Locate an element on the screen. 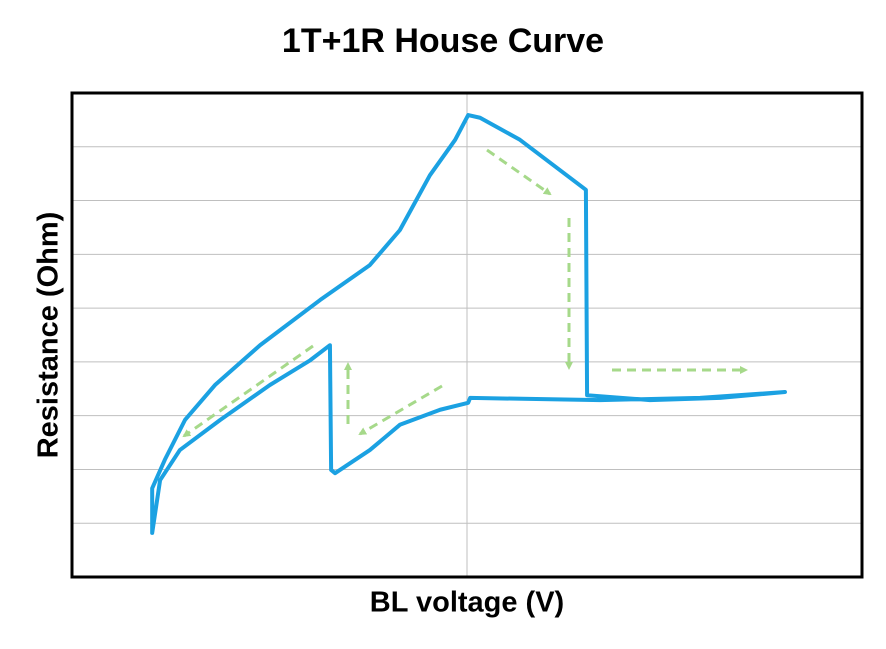 The height and width of the screenshot is (649, 886). y-axis-label: Resistance (Ohm) is located at coordinates (49, 335).